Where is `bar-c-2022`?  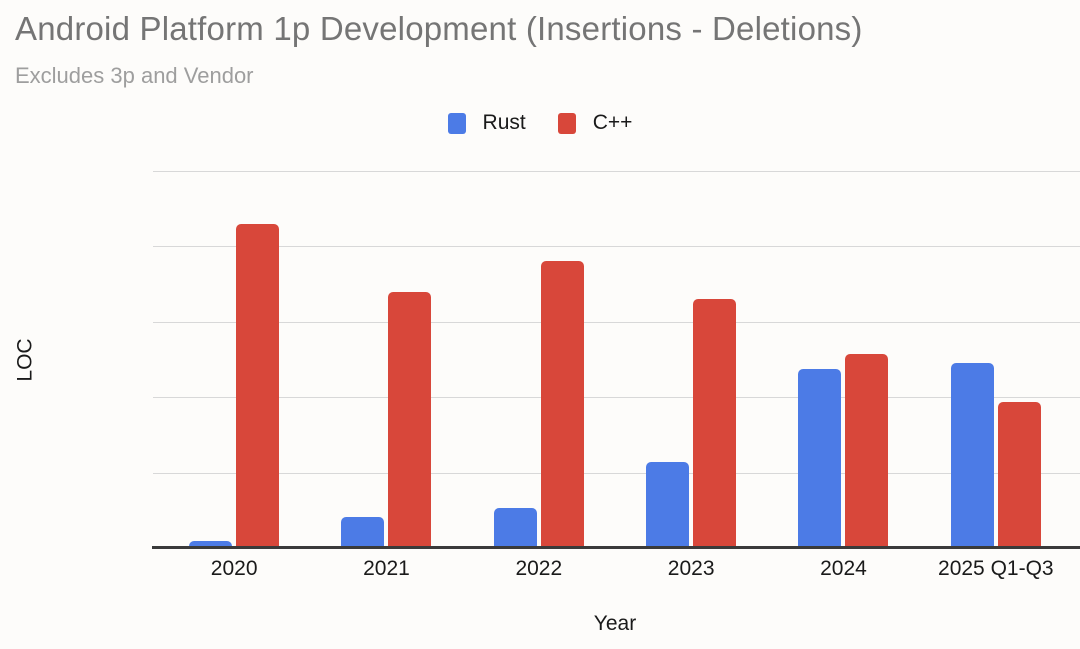 bar-c-2022 is located at coordinates (562, 404).